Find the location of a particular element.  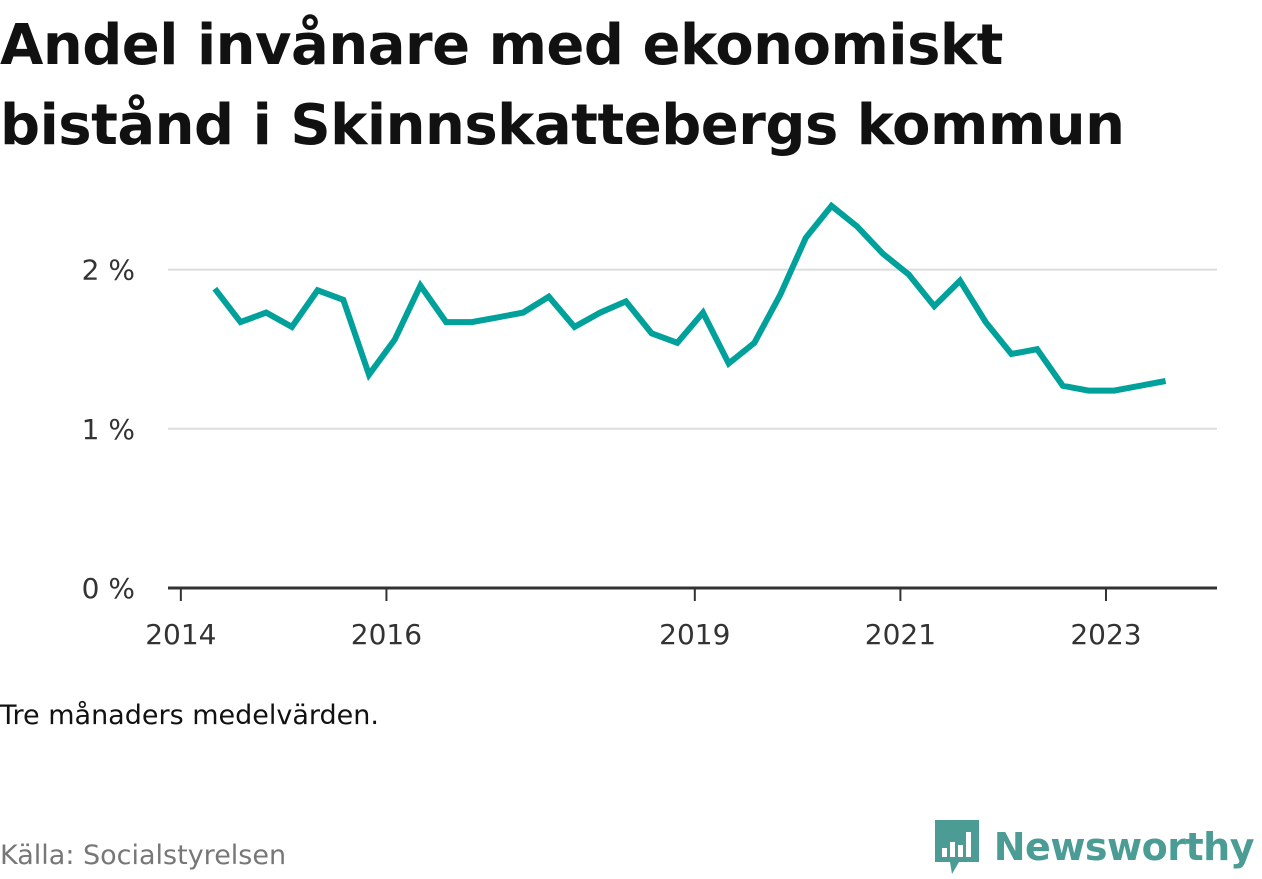

y-tick-label: 2 % is located at coordinates (108, 270).